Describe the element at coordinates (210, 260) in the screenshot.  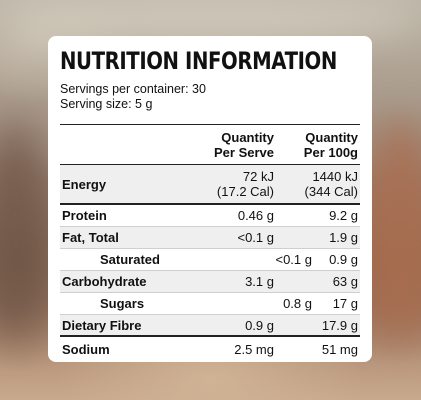
I see `table-row-saturated: Saturated <0.1 g 0.9 g` at that location.